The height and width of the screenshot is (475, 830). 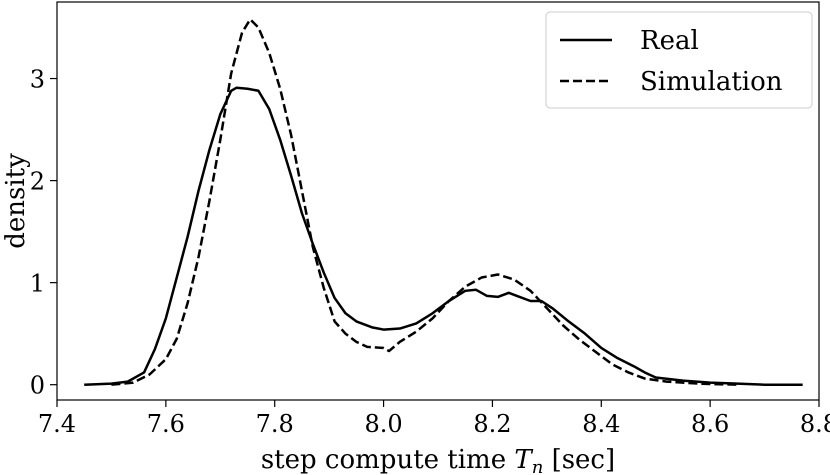 I want to click on x-tick-label: 7.8, so click(x=275, y=424).